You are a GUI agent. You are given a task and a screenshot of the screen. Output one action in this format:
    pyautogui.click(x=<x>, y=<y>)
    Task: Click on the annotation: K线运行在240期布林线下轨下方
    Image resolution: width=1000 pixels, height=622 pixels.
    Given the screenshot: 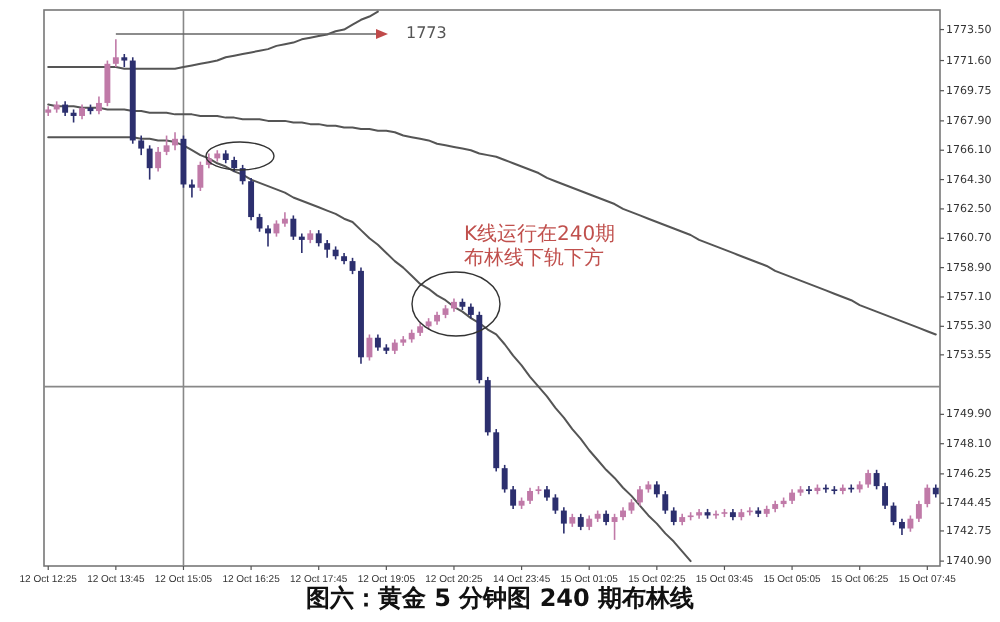 What is the action you would take?
    pyautogui.click(x=540, y=246)
    